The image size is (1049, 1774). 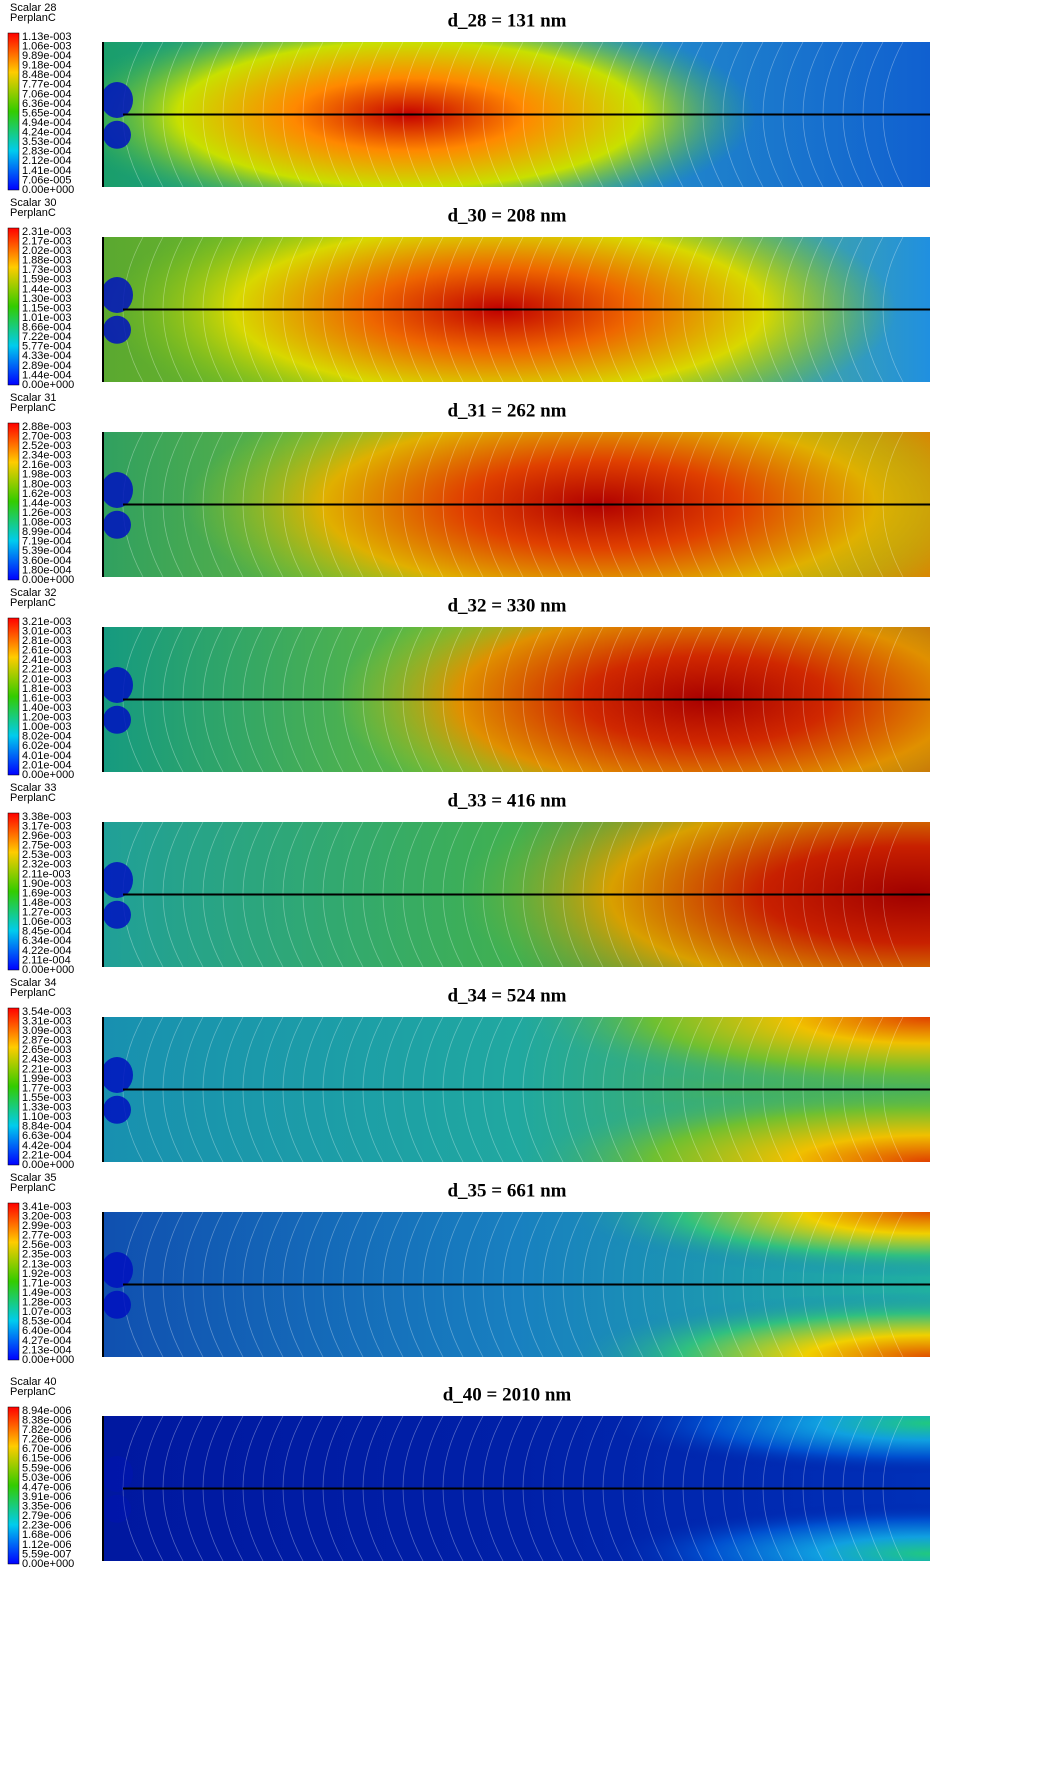 What do you see at coordinates (506, 800) in the screenshot?
I see `panel-title: d_33 = 416 nm` at bounding box center [506, 800].